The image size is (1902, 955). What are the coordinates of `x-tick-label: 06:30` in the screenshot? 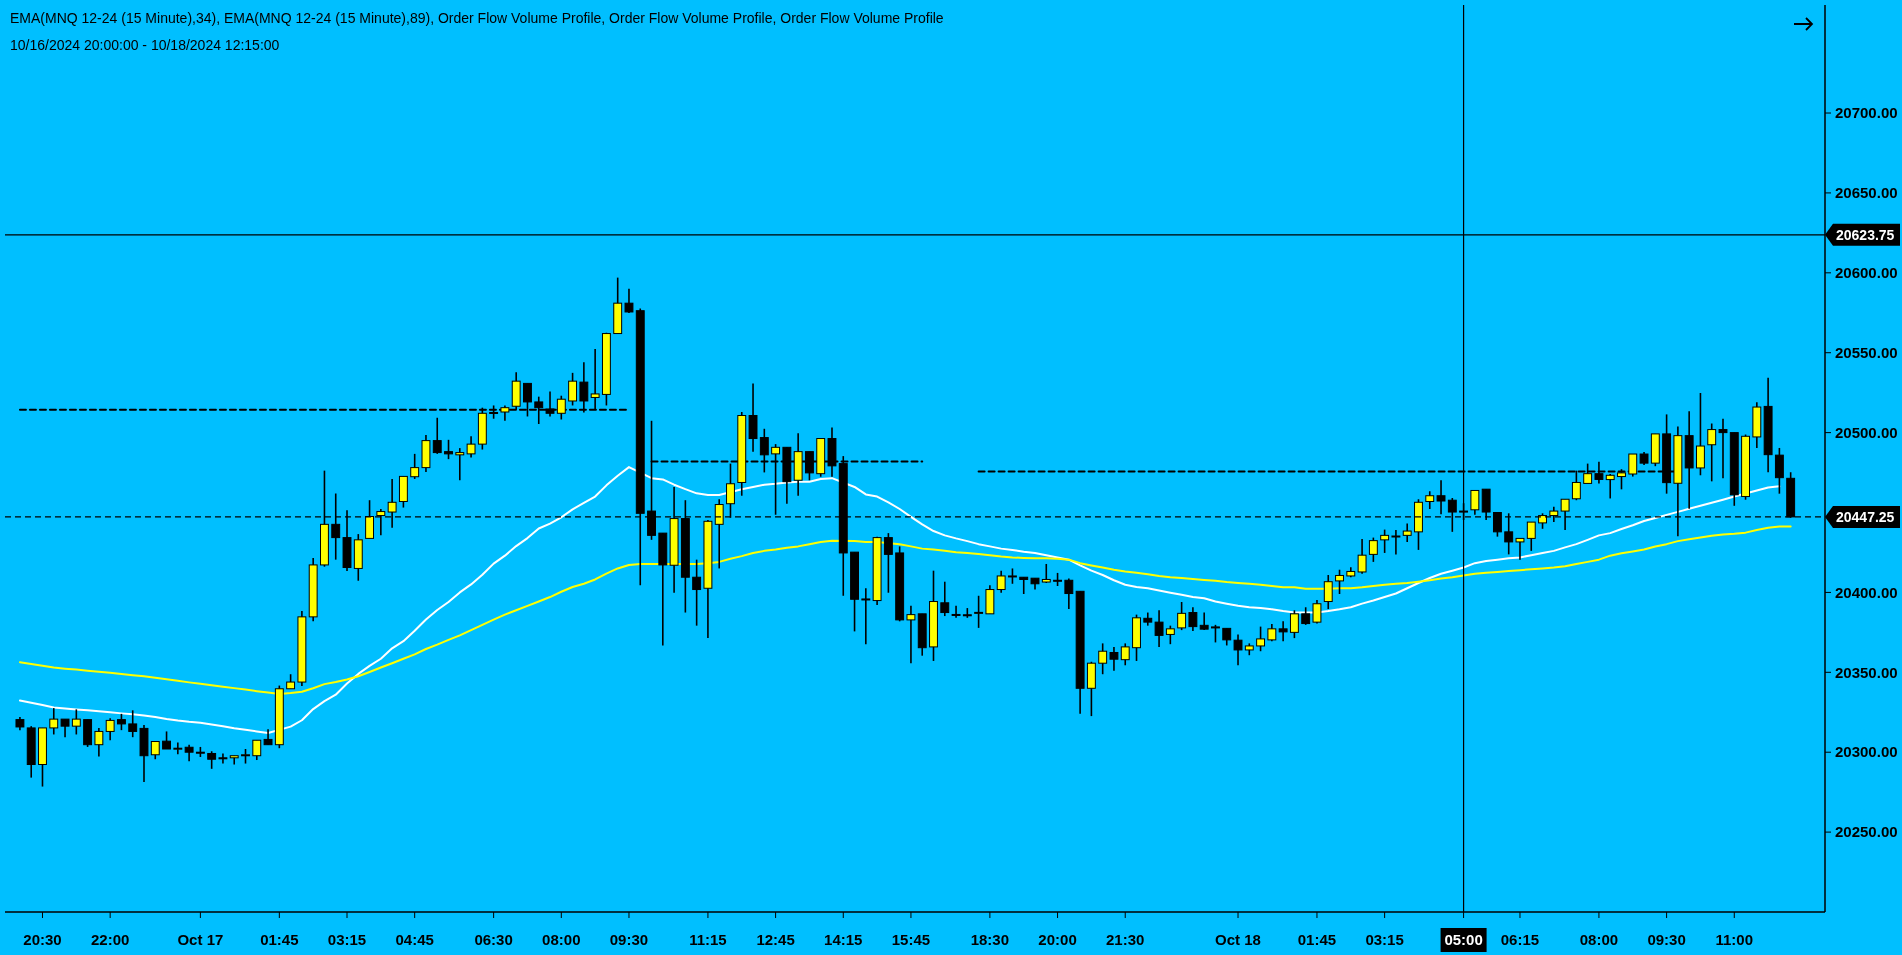 It's located at (493, 939).